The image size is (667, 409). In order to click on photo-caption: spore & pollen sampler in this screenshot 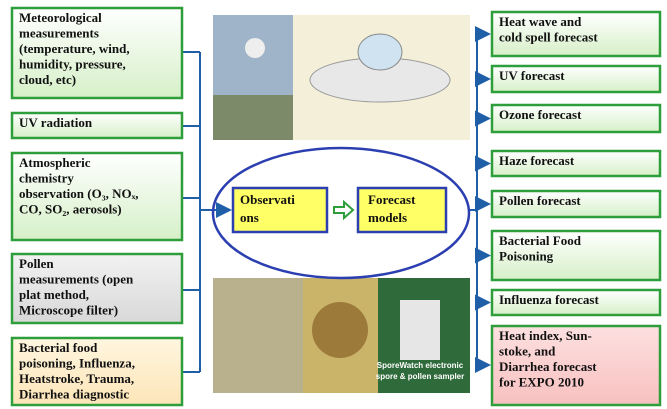, I will do `click(420, 376)`.